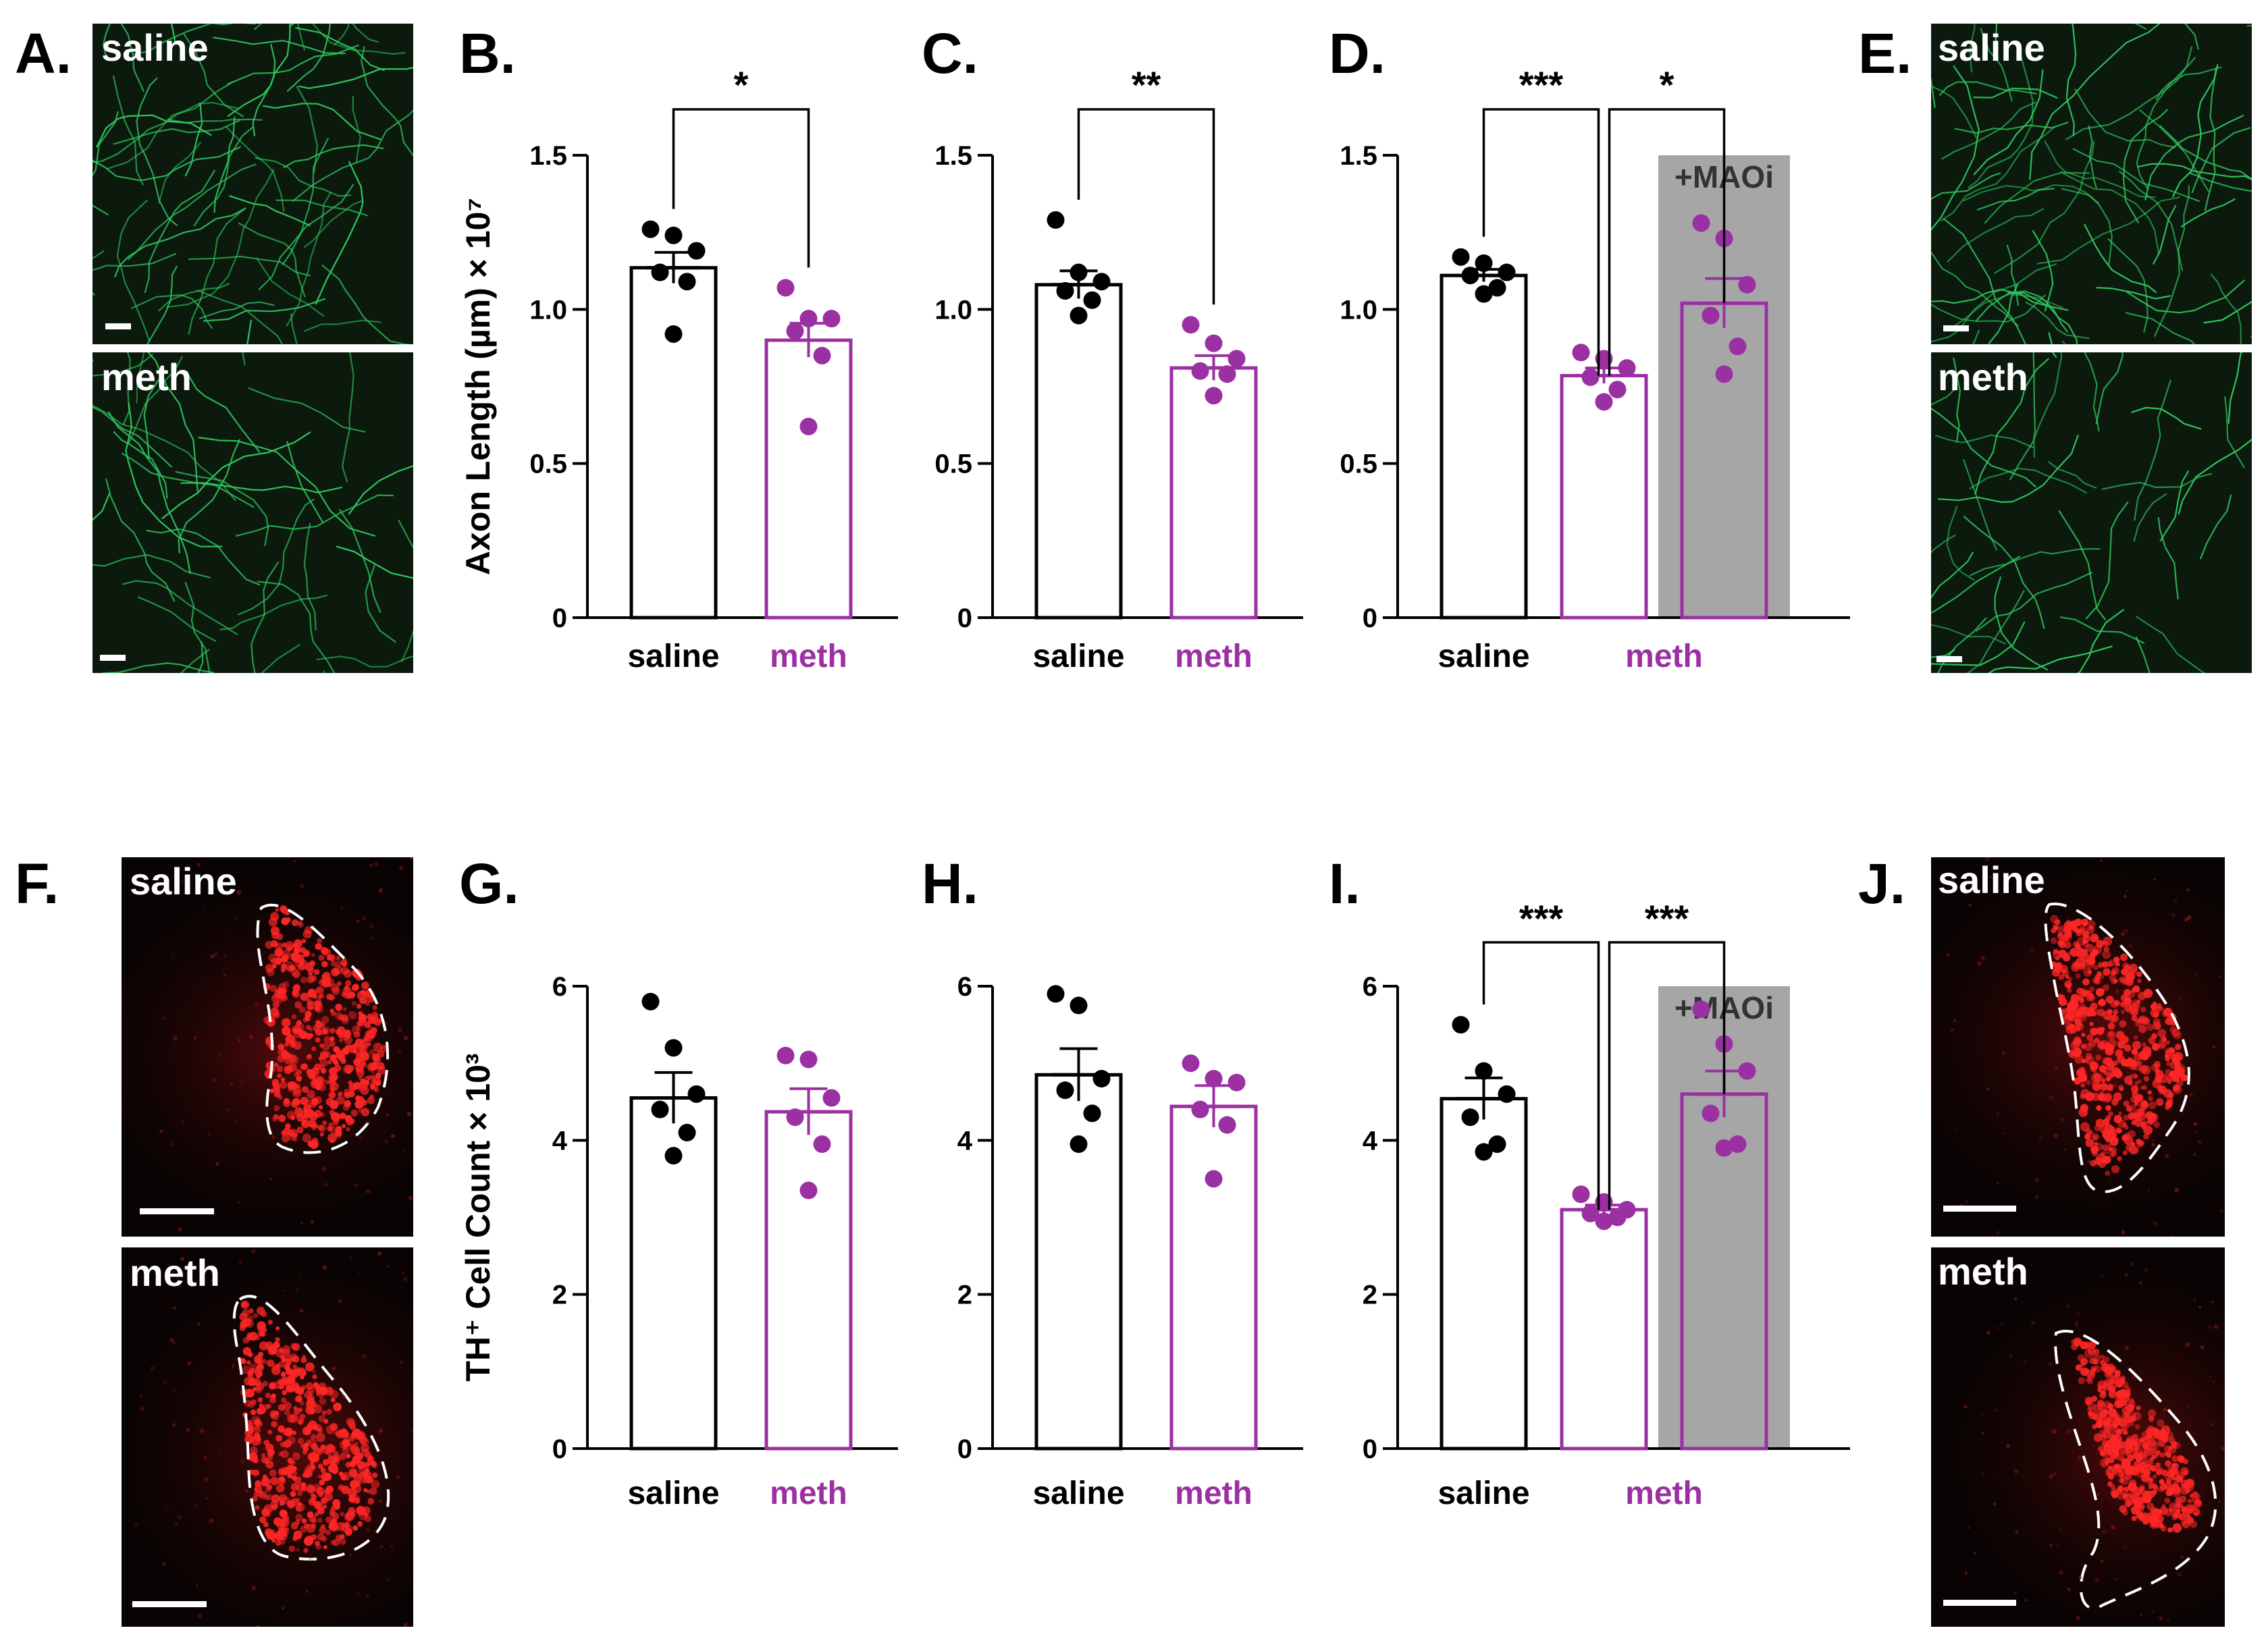 This screenshot has width=2268, height=1645. What do you see at coordinates (548, 156) in the screenshot?
I see `y-tick-label: 1.5` at bounding box center [548, 156].